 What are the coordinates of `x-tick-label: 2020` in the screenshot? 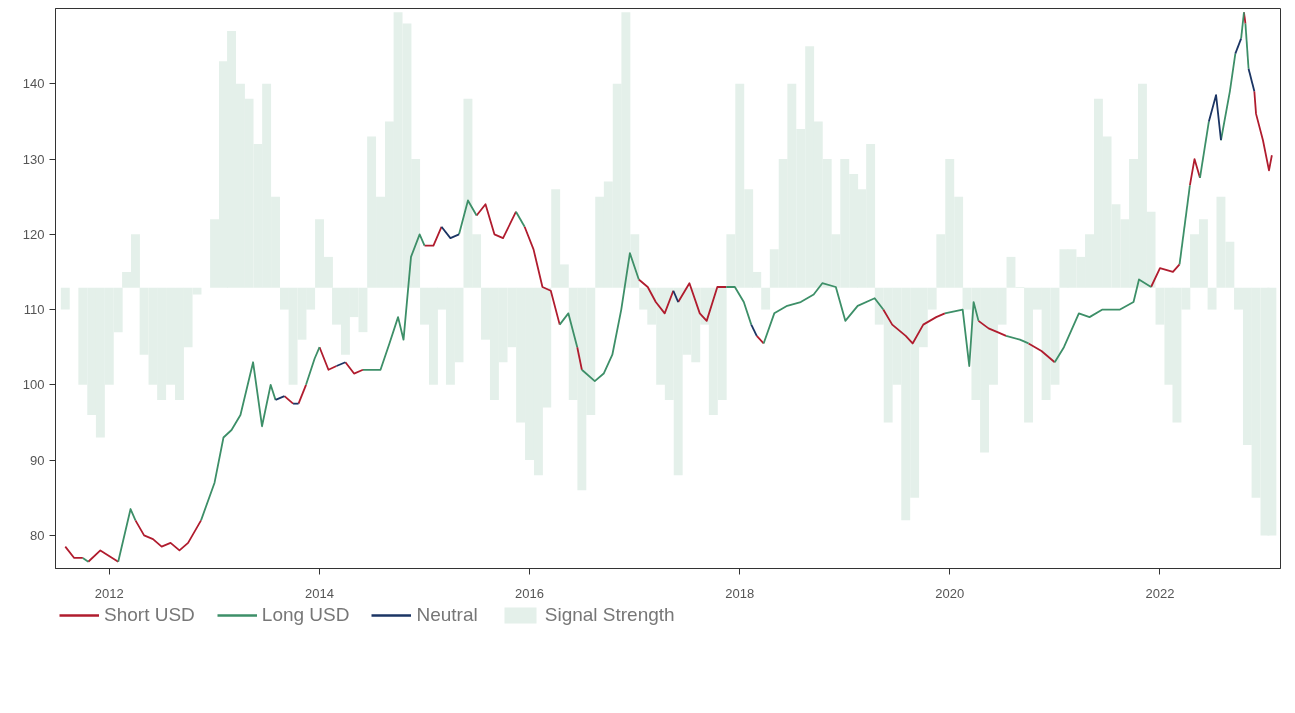 It's located at (950, 593).